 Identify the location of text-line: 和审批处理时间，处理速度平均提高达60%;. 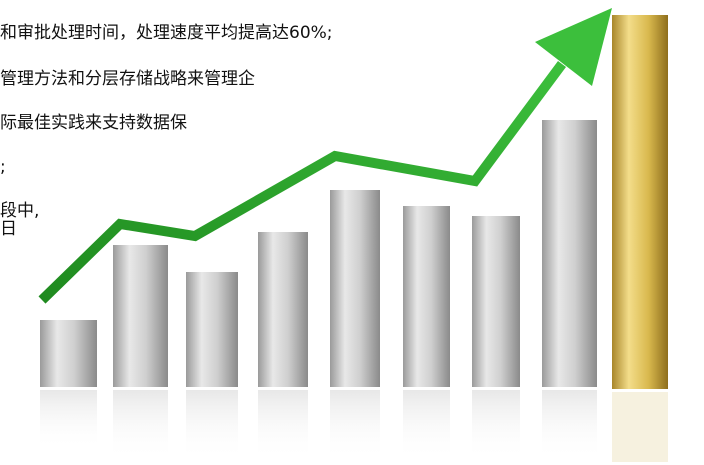
(166, 33).